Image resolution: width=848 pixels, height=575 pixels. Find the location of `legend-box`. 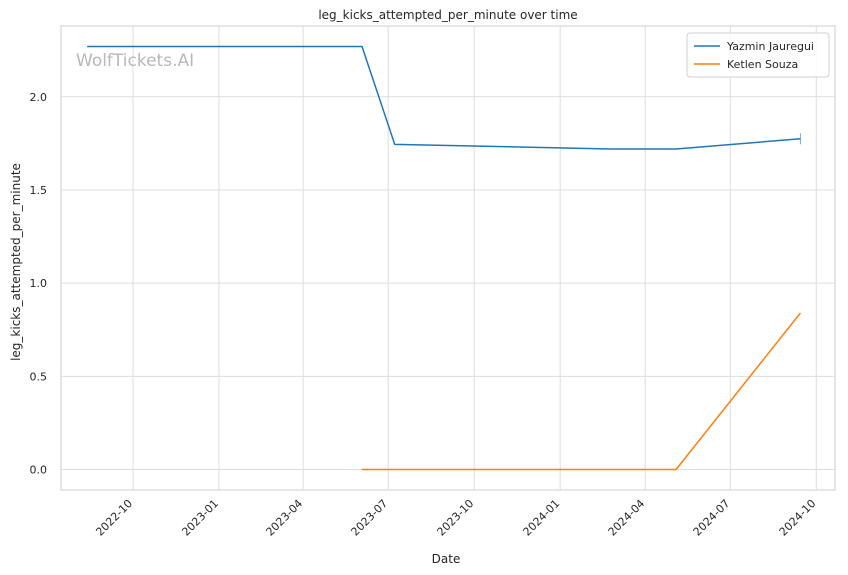

legend-box is located at coordinates (758, 55).